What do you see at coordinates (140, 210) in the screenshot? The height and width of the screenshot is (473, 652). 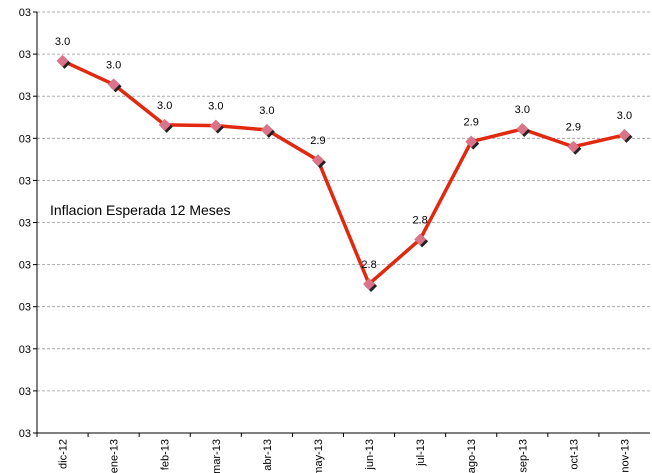 I see `annotation: Inflacion Esperada 12 Meses` at bounding box center [140, 210].